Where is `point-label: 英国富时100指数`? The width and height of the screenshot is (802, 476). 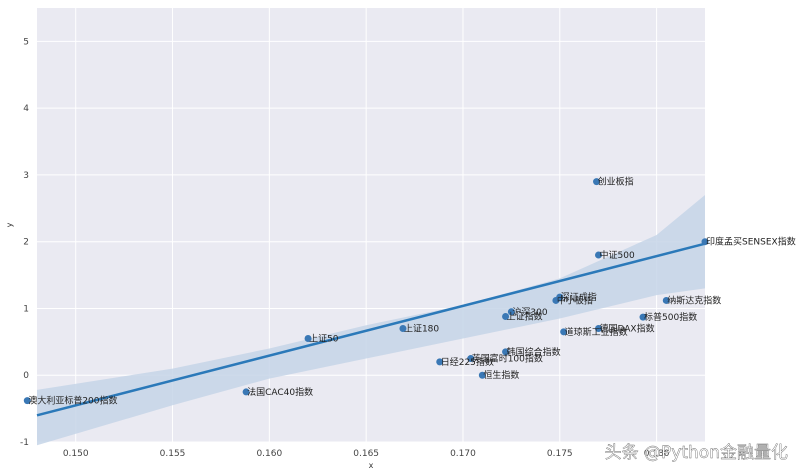
point-label: 英国富时100指数 is located at coordinates (507, 359).